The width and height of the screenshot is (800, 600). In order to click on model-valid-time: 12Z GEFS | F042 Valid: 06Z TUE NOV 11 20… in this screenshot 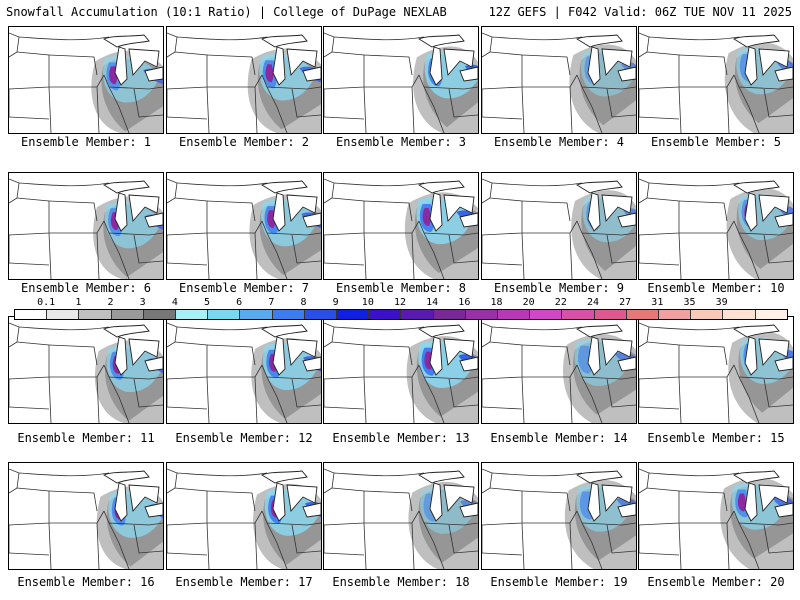, I will do `click(640, 12)`.